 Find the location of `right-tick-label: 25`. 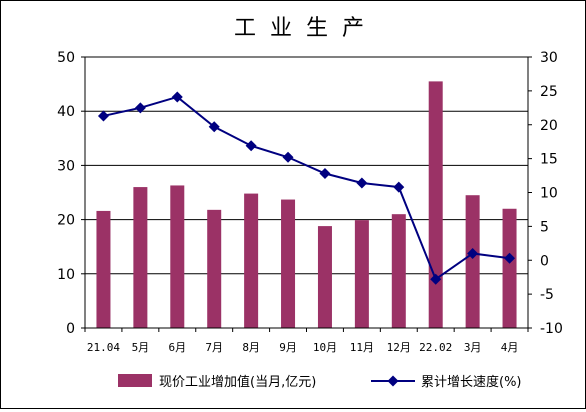

right-tick-label: 25 is located at coordinates (549, 92).